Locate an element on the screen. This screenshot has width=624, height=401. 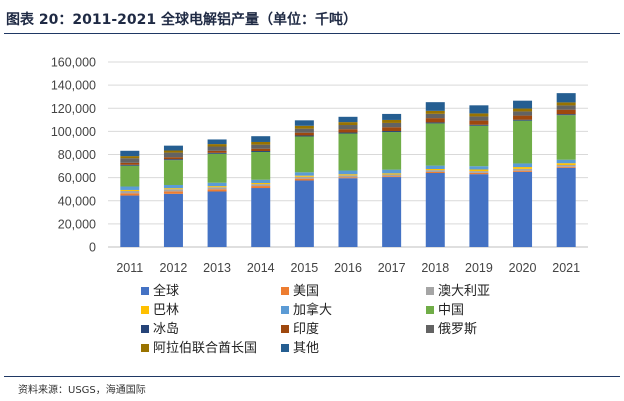
x-tick-label: 2014 is located at coordinates (261, 268).